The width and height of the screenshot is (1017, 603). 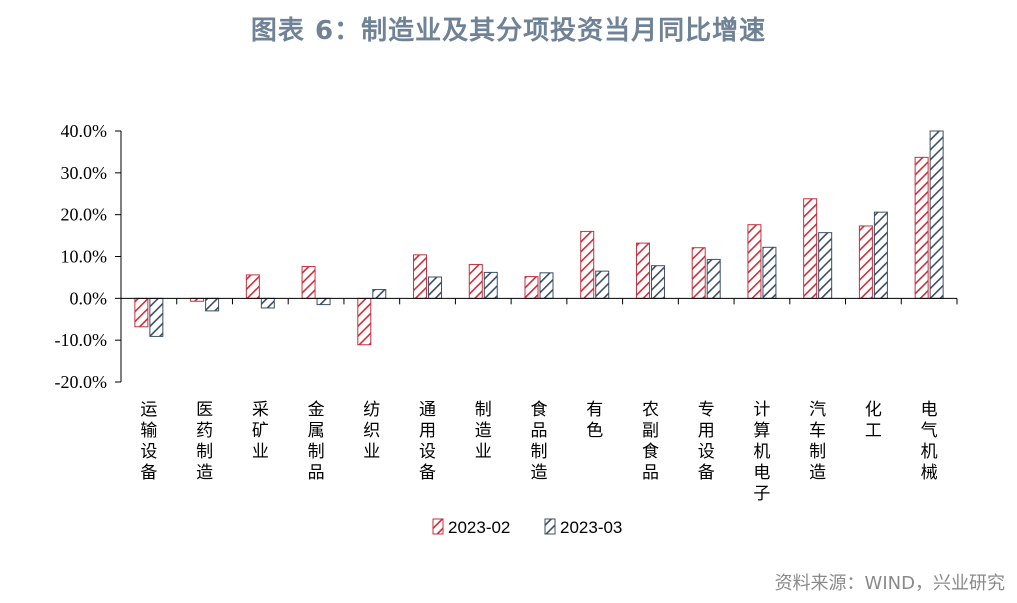 What do you see at coordinates (698, 273) in the screenshot?
I see `bar-2023-02-专用设备` at bounding box center [698, 273].